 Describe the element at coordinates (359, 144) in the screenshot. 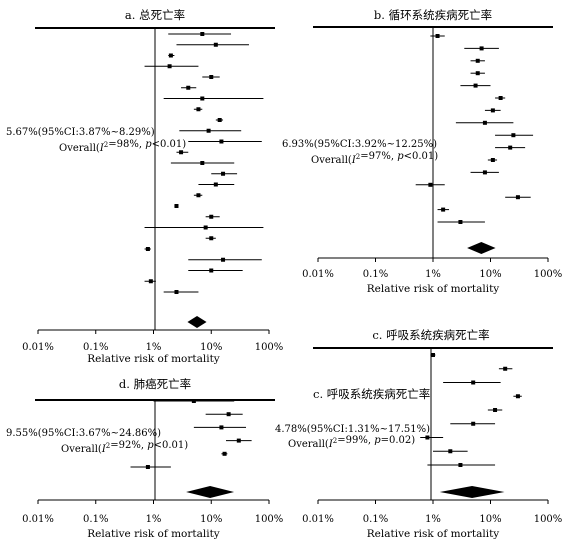

I see `pooled-estimate-text: 6.93%(95%CI:3.92%~12.25%)` at that location.